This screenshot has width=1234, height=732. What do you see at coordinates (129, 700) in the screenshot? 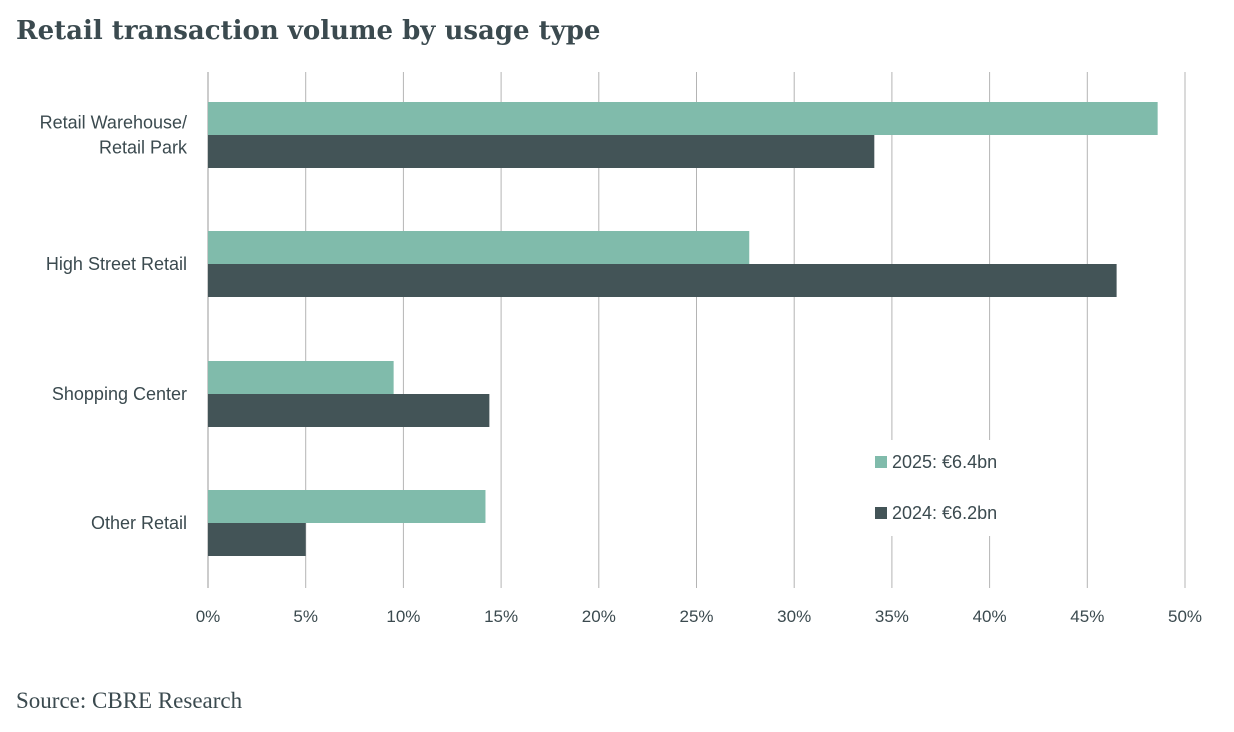
I see `source-note: Source: CBRE Research` at bounding box center [129, 700].